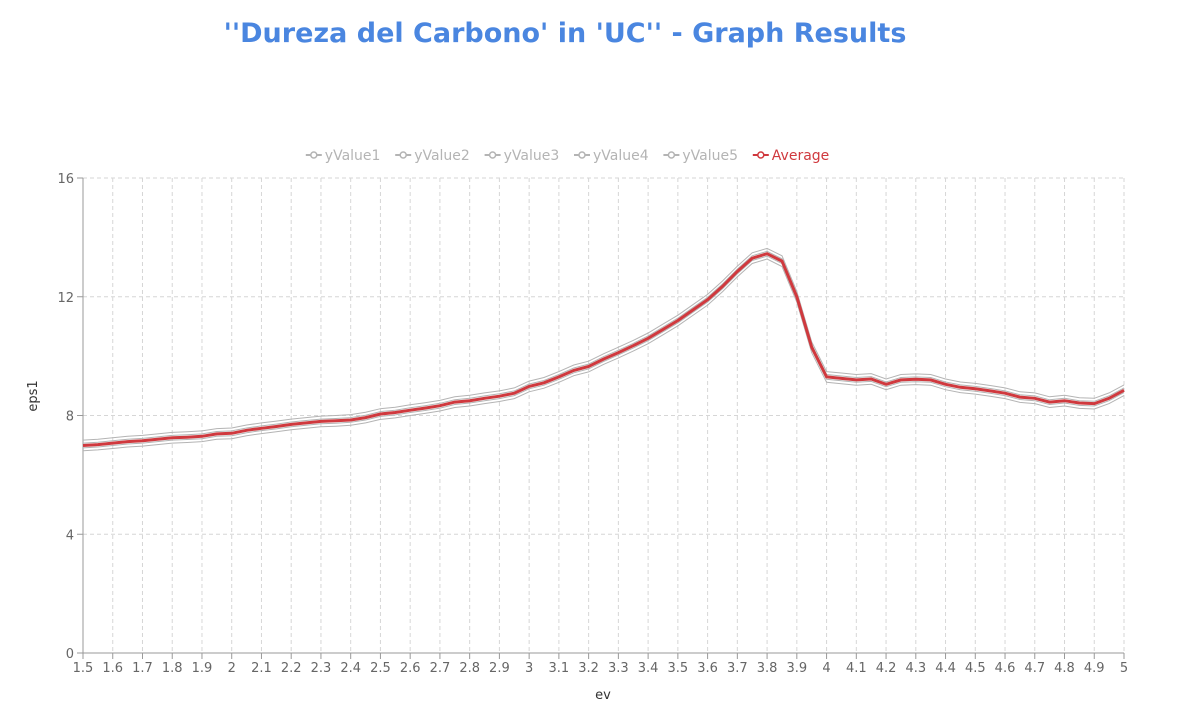  Describe the element at coordinates (529, 668) in the screenshot. I see `x-tick-label: 3` at that location.